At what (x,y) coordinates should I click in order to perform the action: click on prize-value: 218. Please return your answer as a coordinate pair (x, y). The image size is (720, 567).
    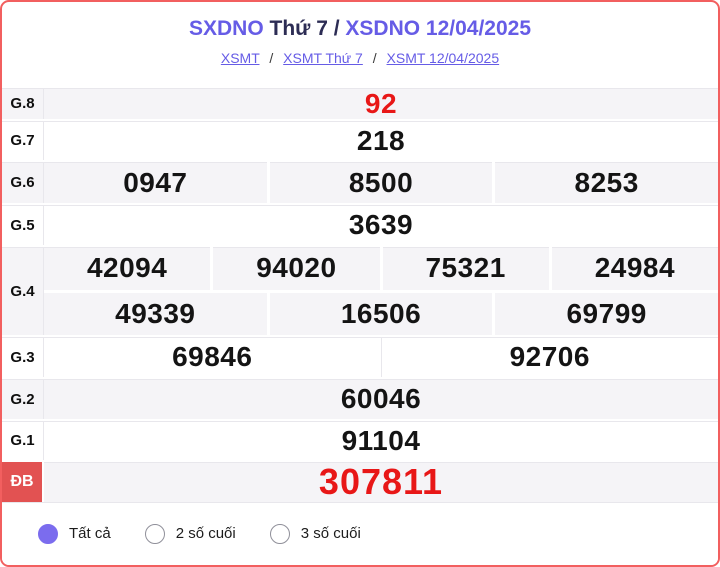
    Looking at the image, I should click on (381, 140).